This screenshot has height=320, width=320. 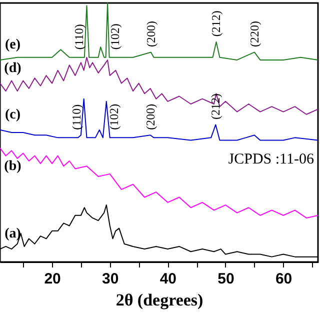 What do you see at coordinates (52, 279) in the screenshot?
I see `x-tick-label: 20` at bounding box center [52, 279].